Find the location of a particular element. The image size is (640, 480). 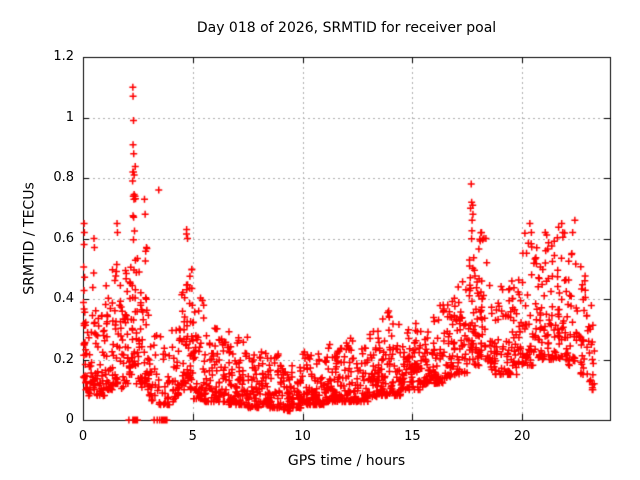

x-tick-label: 5 is located at coordinates (192, 436).